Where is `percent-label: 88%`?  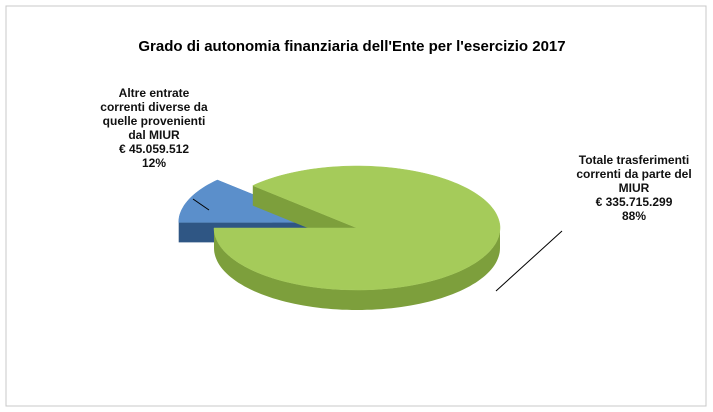
percent-label: 88% is located at coordinates (634, 216).